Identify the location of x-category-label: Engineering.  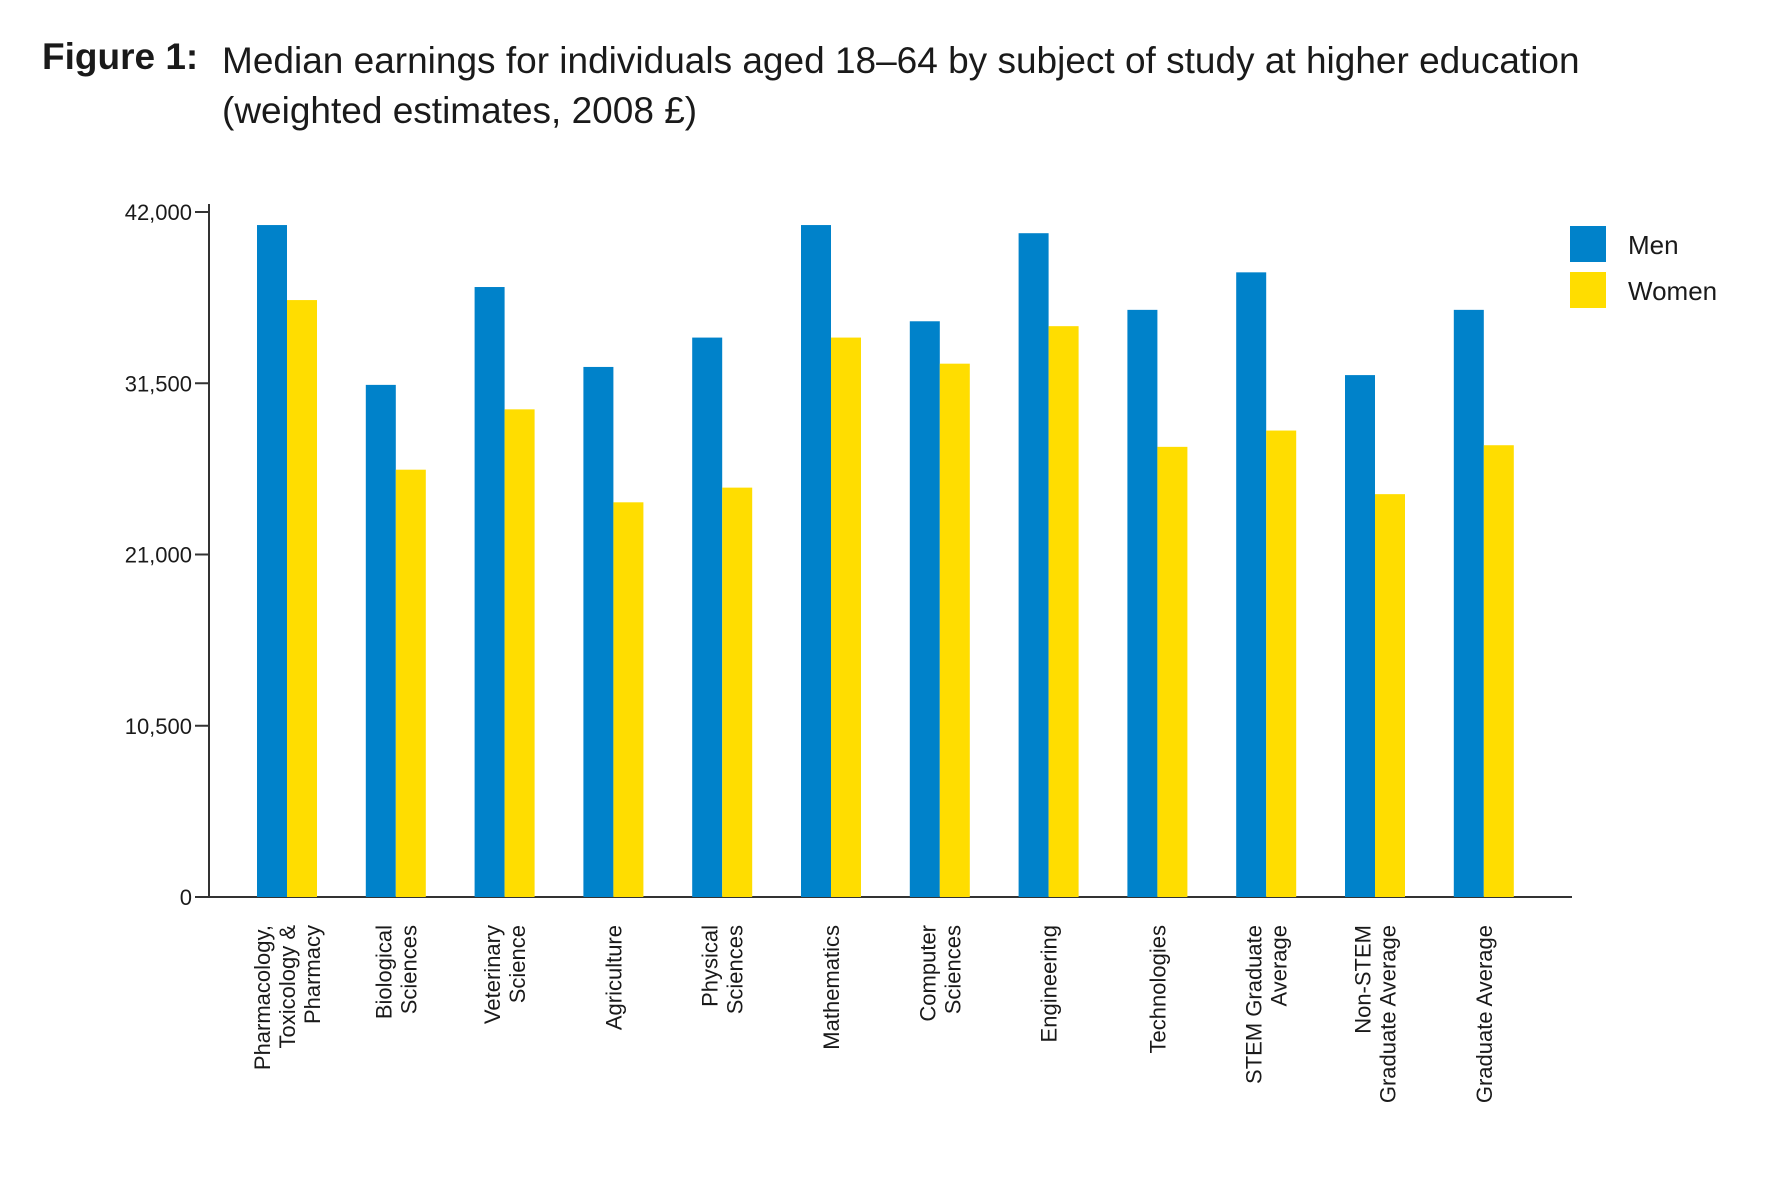
(1049, 983).